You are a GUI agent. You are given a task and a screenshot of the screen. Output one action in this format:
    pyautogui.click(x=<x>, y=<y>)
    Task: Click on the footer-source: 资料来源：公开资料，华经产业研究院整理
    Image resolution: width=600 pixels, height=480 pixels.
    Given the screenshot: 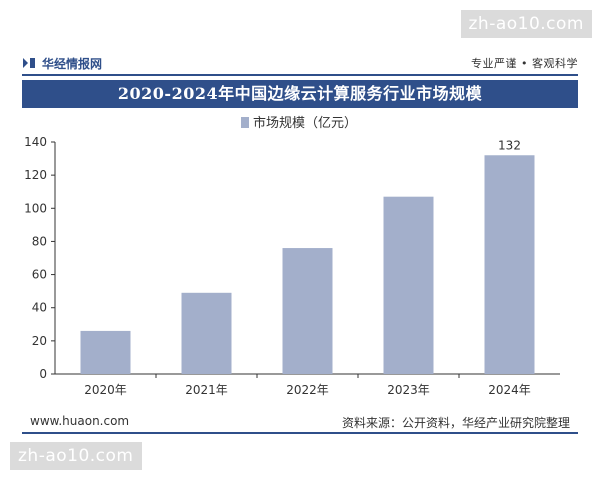 What is the action you would take?
    pyautogui.click(x=455, y=423)
    